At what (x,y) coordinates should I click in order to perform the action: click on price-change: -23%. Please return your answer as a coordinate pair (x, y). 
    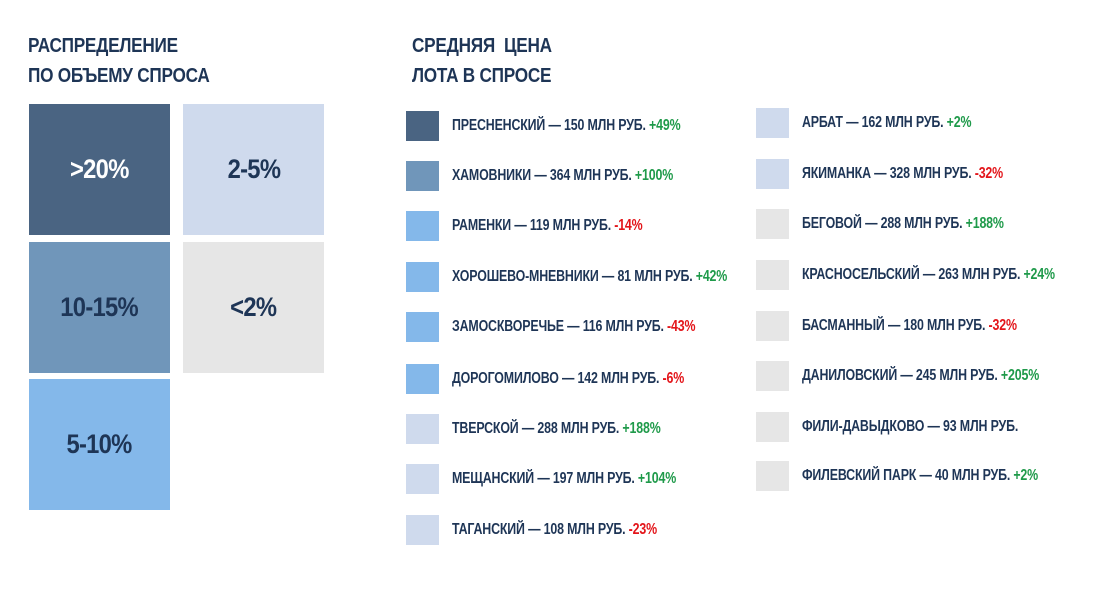
    Looking at the image, I should click on (642, 529).